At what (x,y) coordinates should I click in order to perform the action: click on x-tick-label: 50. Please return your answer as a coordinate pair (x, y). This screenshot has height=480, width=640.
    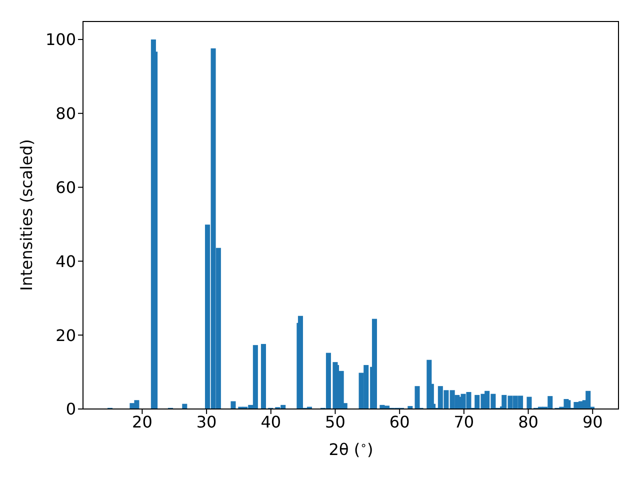
    Looking at the image, I should click on (335, 422).